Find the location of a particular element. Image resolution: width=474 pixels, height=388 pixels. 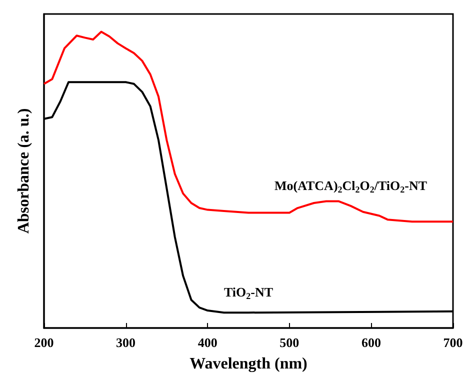

x-tick-label: 400 is located at coordinates (208, 342).